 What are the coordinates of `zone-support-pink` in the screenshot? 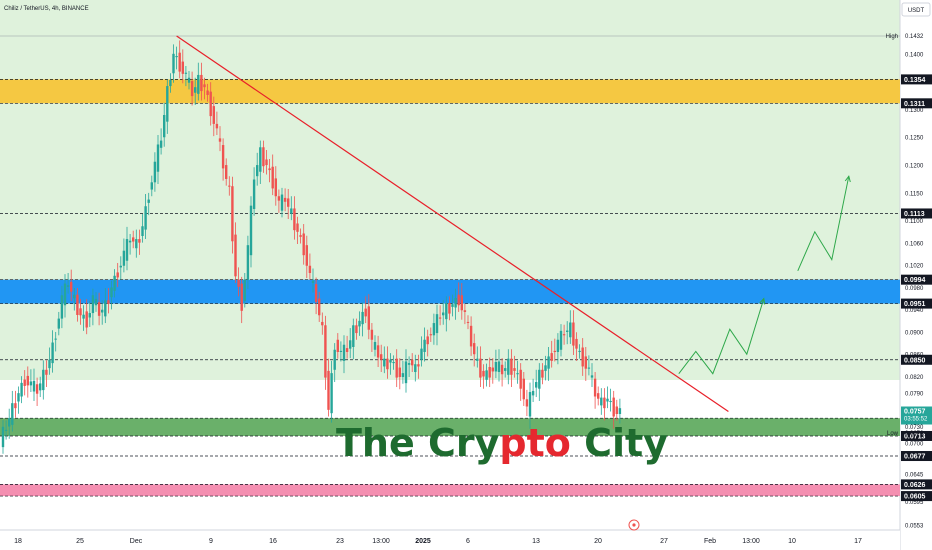 It's located at (450, 490).